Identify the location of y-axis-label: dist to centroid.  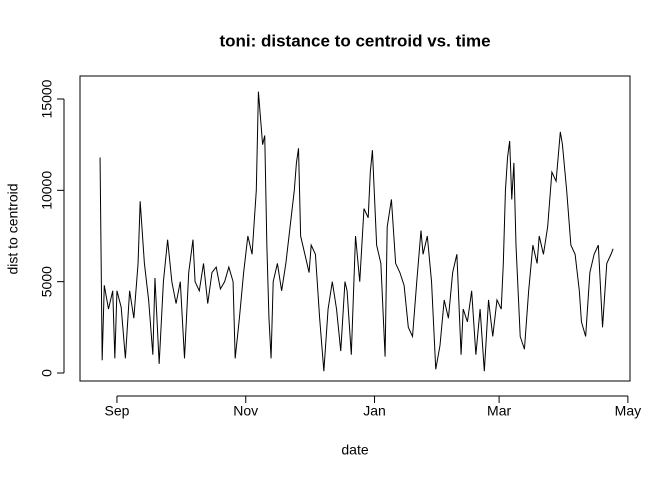
(13, 228).